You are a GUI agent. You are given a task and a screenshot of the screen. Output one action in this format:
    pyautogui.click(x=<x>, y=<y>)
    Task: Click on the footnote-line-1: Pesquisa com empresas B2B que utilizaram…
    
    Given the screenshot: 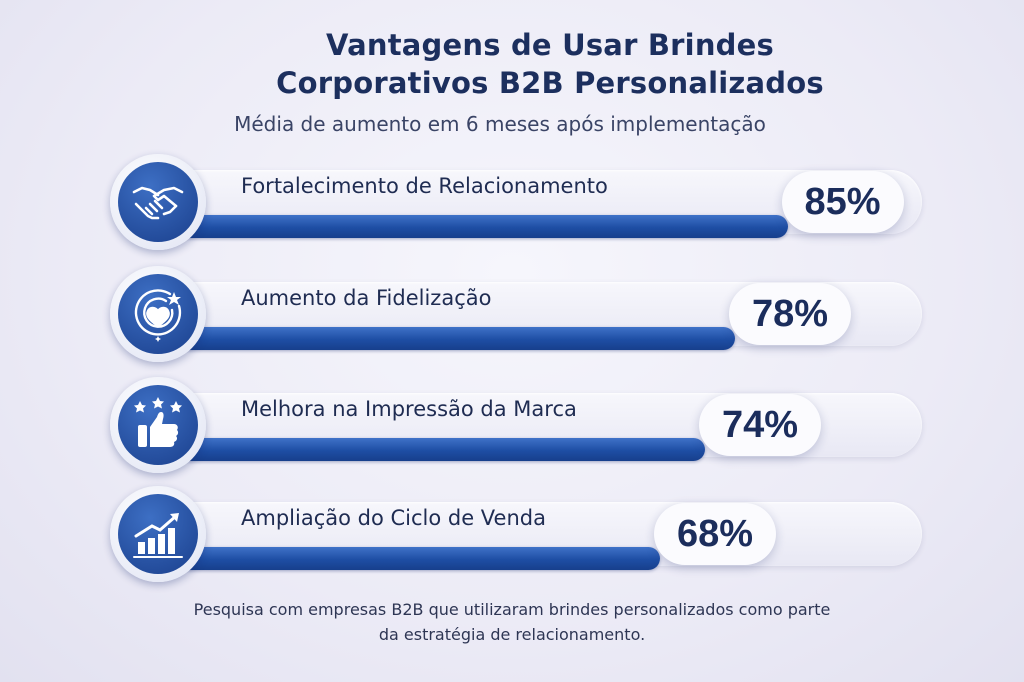 What is the action you would take?
    pyautogui.click(x=512, y=609)
    